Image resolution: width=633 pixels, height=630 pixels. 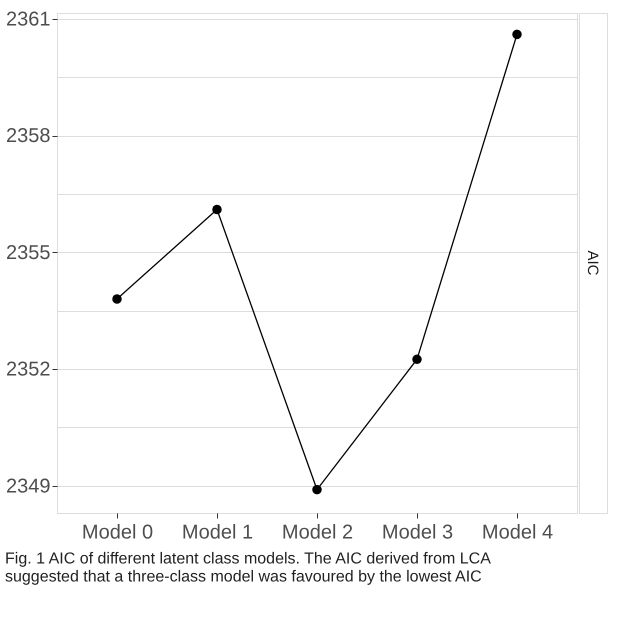 I want to click on y-tick-label: 2352, so click(x=28, y=369).